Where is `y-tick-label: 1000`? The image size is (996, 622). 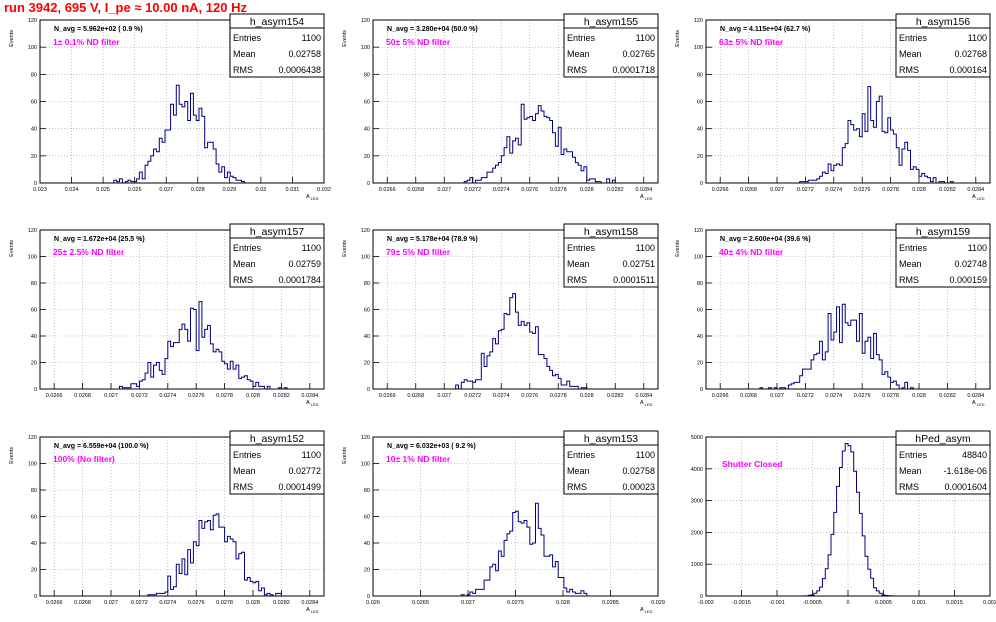
y-tick-label: 1000 is located at coordinates (697, 565).